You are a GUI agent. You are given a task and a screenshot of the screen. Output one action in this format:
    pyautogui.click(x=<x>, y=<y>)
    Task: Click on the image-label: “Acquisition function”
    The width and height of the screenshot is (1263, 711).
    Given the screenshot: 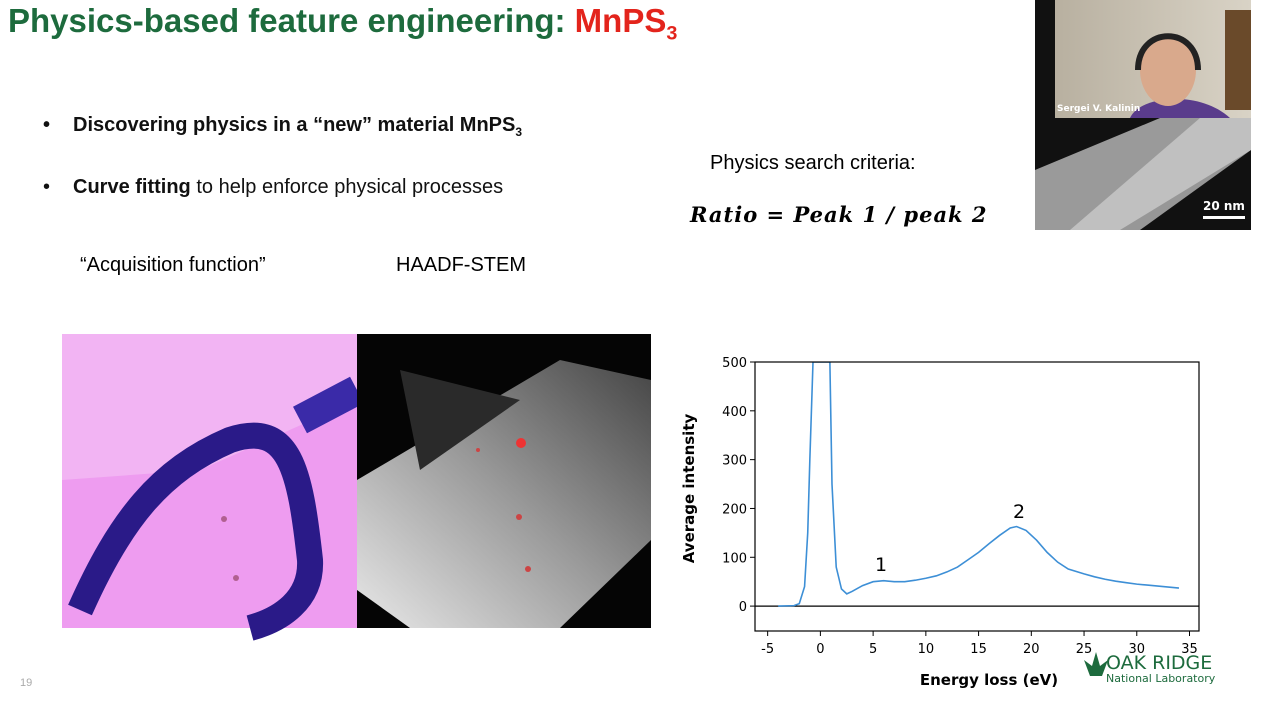 What is the action you would take?
    pyautogui.click(x=173, y=265)
    